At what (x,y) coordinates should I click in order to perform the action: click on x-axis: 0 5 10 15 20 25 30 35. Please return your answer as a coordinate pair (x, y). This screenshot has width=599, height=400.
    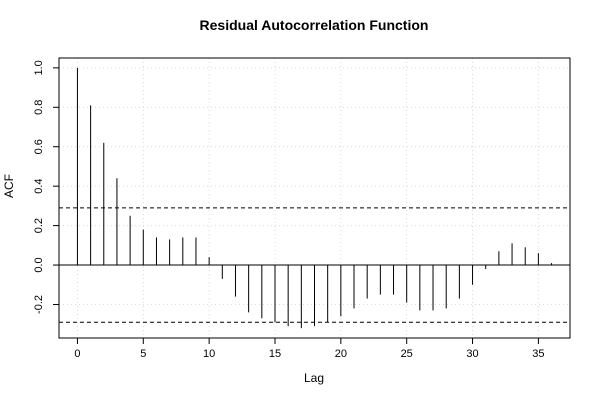
    Looking at the image, I should click on (309, 349).